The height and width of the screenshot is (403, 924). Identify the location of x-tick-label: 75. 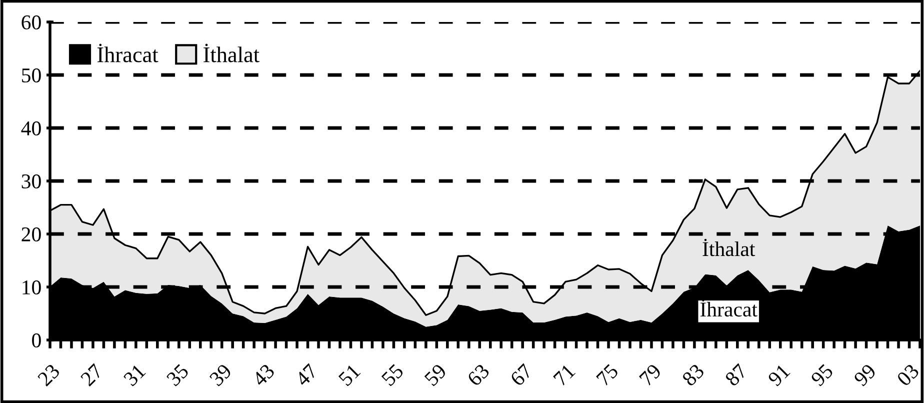
(607, 374).